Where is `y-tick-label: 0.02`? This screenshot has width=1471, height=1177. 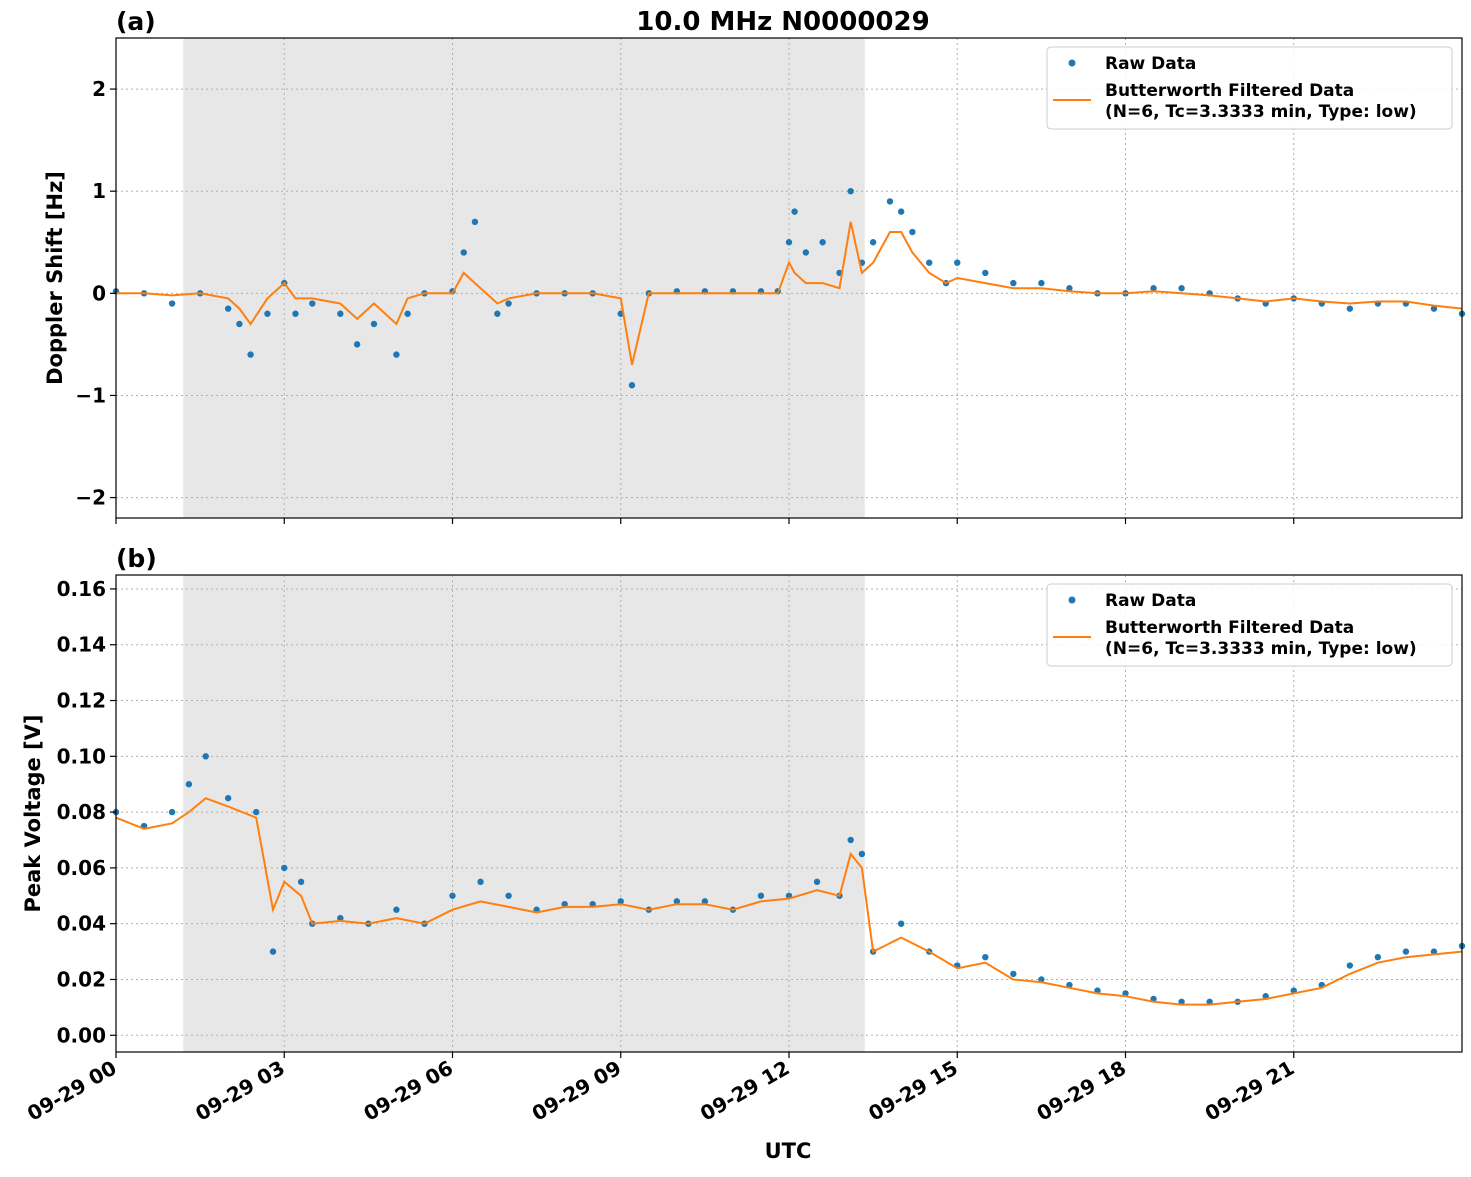 y-tick-label: 0.02 is located at coordinates (81, 979).